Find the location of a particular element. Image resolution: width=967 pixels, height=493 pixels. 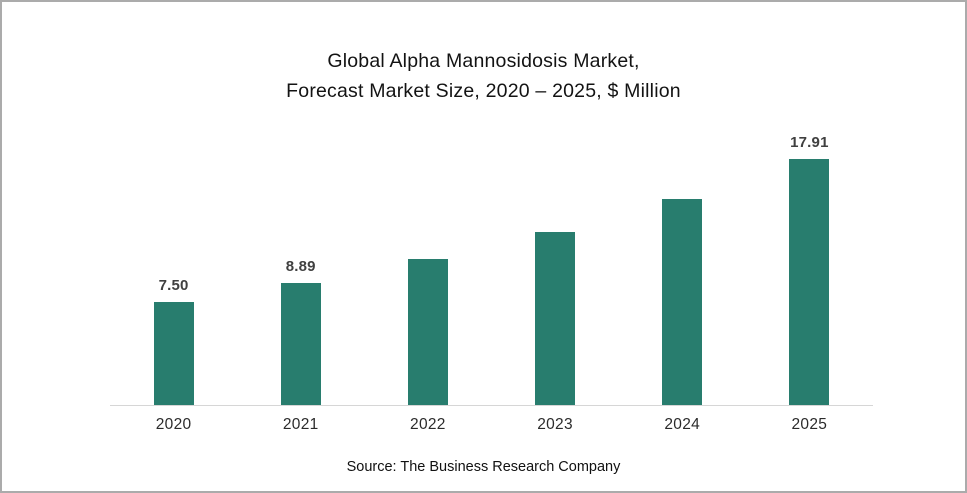

x-axis-tick-label: 2024 is located at coordinates (682, 424).